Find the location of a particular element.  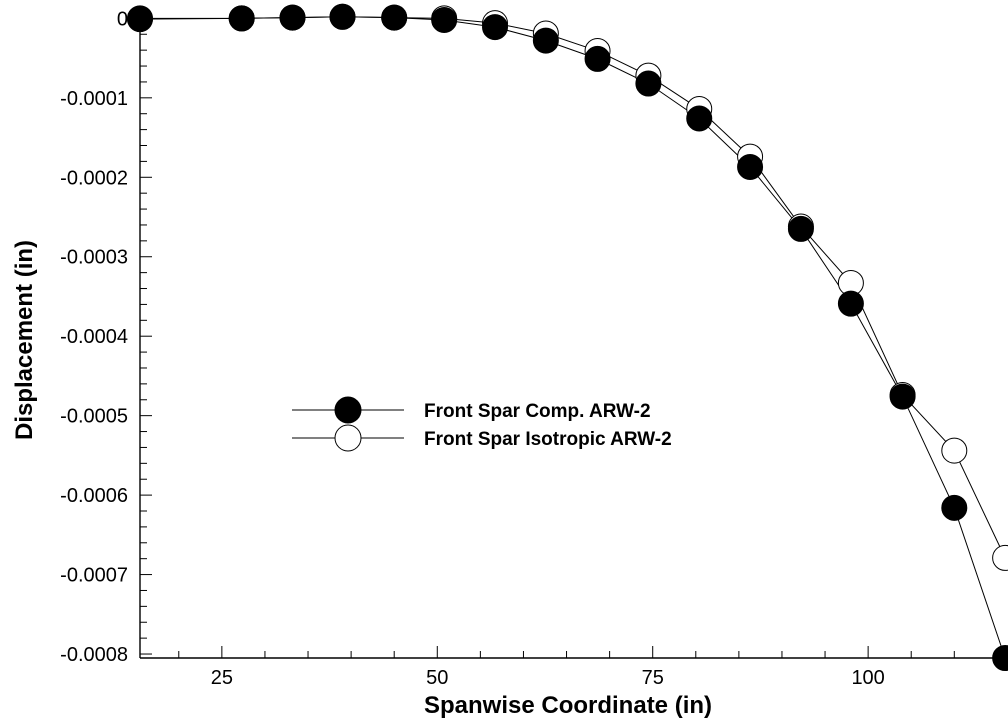

x-tick-labels: 25 50 75 100 is located at coordinates (548, 678).